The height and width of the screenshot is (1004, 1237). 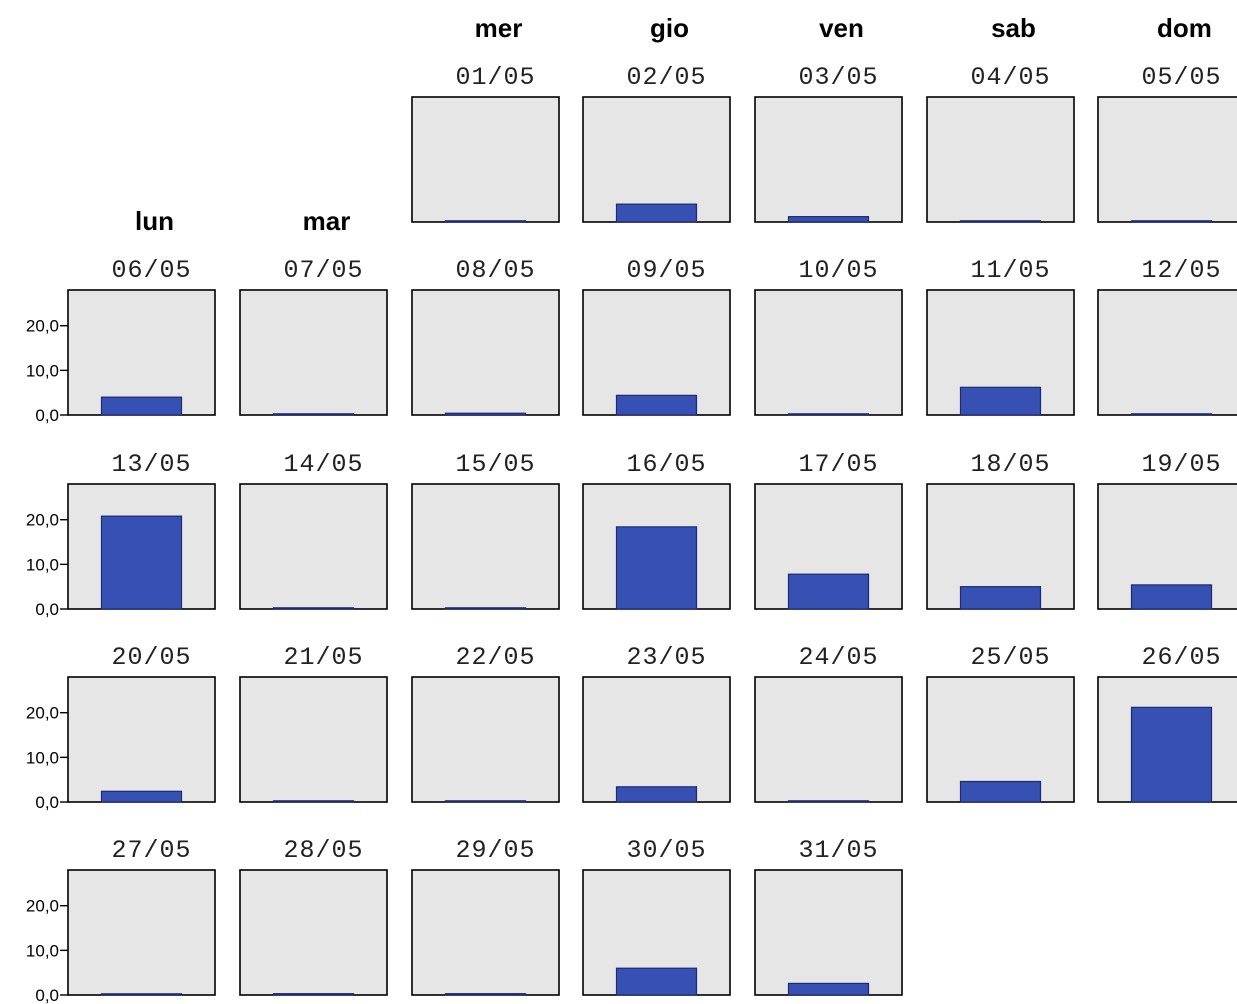 What do you see at coordinates (151, 657) in the screenshot?
I see `date-label-20-05: 20/05` at bounding box center [151, 657].